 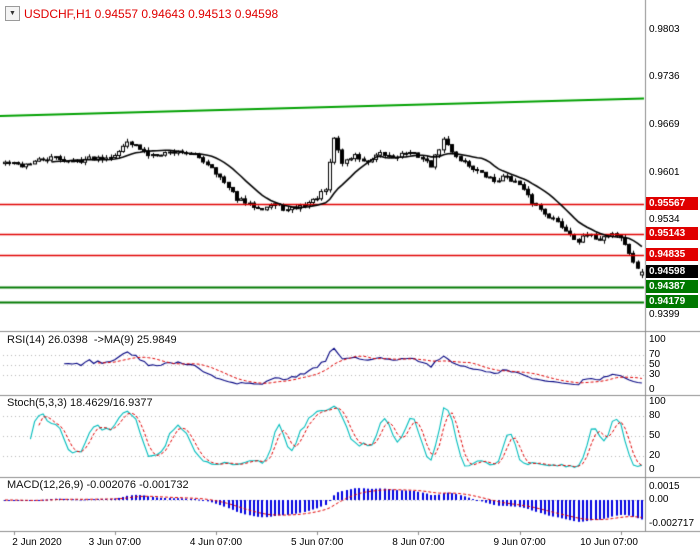 What do you see at coordinates (12, 13) in the screenshot?
I see `symbol-dropdown-icon: ▼` at bounding box center [12, 13].